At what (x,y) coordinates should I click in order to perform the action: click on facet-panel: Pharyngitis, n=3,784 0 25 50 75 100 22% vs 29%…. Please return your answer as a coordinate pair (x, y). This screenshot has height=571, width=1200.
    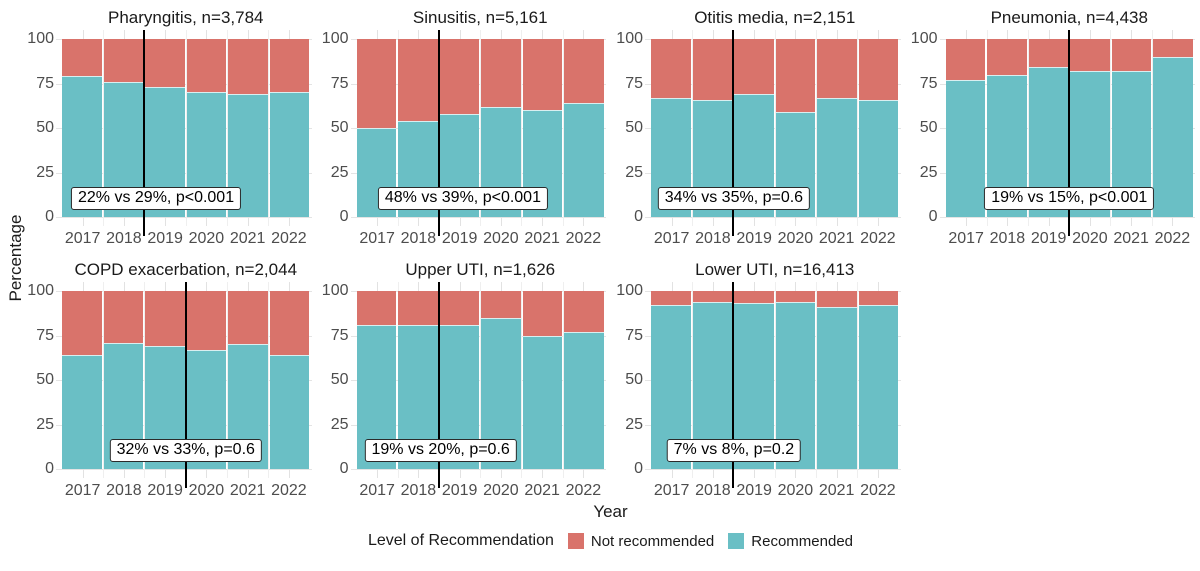
    Looking at the image, I should click on (169, 127).